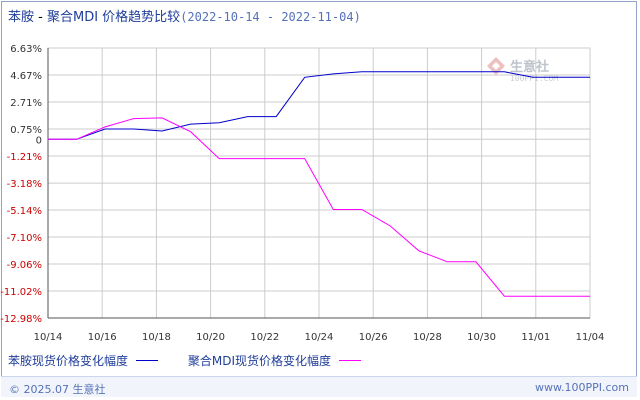  What do you see at coordinates (530, 67) in the screenshot?
I see `watermark-text: 生意社` at bounding box center [530, 67].